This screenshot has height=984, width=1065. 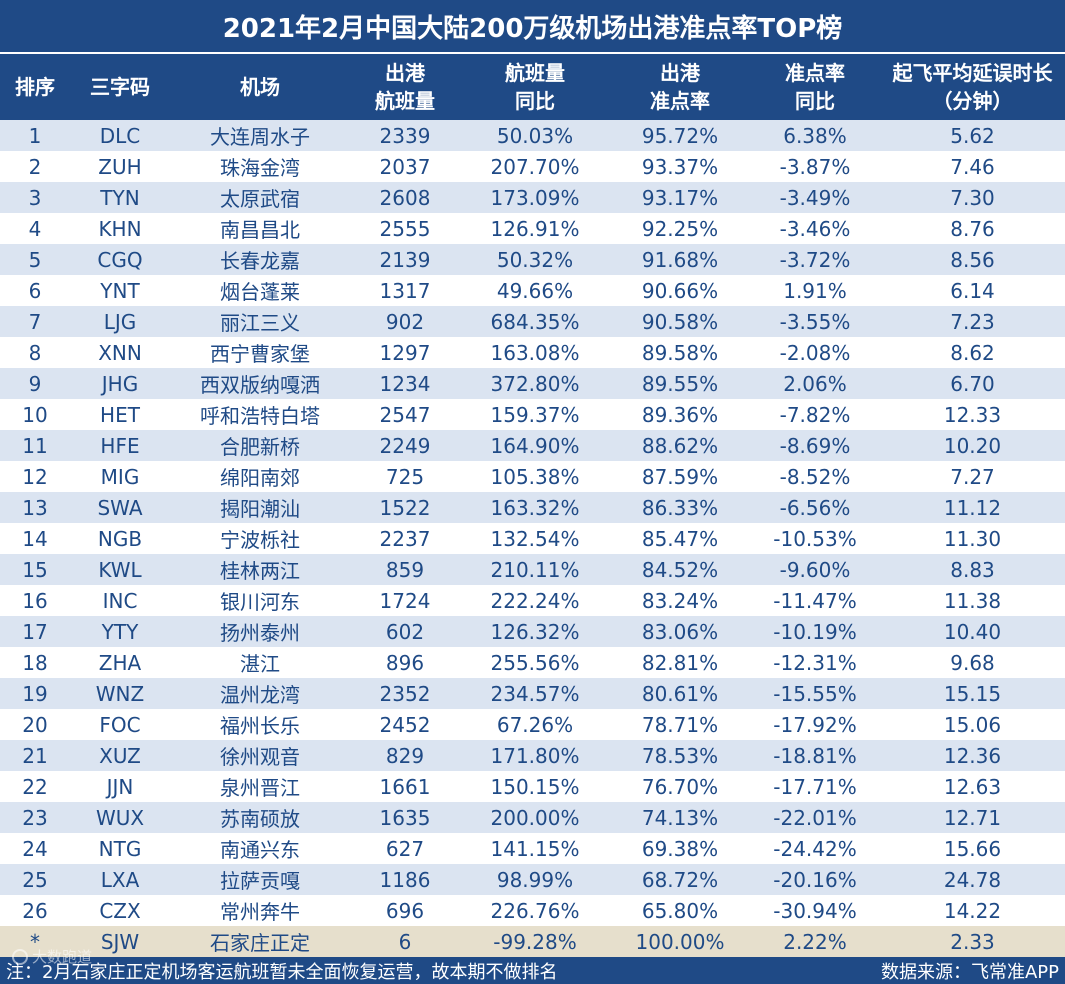 I want to click on header-yoy-volume-line2: 同比, so click(x=535, y=101).